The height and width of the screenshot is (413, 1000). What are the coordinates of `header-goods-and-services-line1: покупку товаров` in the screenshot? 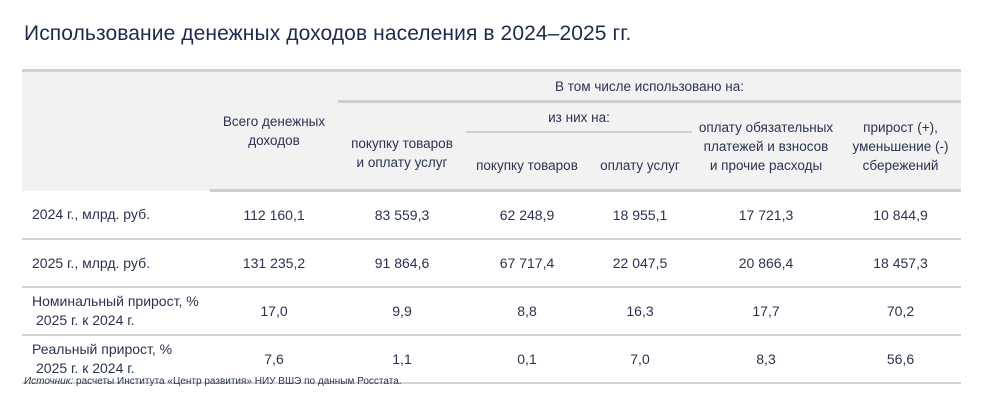 It's located at (402, 143).